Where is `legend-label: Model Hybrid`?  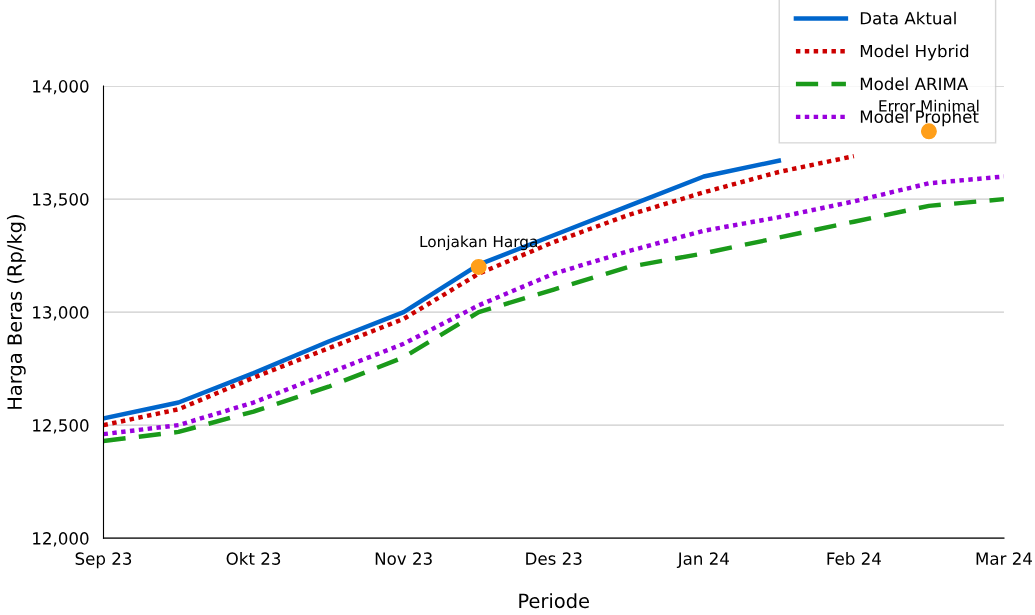
legend-label: Model Hybrid is located at coordinates (914, 52).